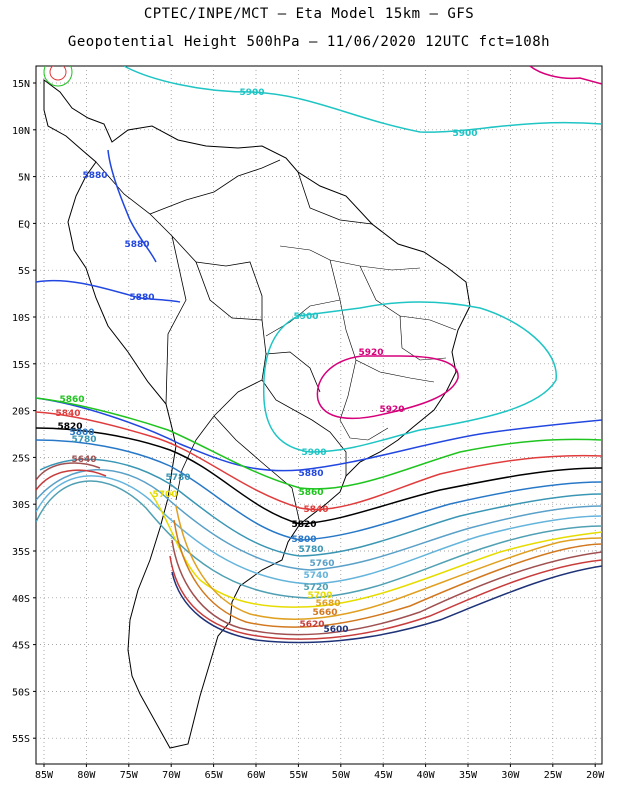  Describe the element at coordinates (21, 505) in the screenshot. I see `lat-label: 30S` at that location.